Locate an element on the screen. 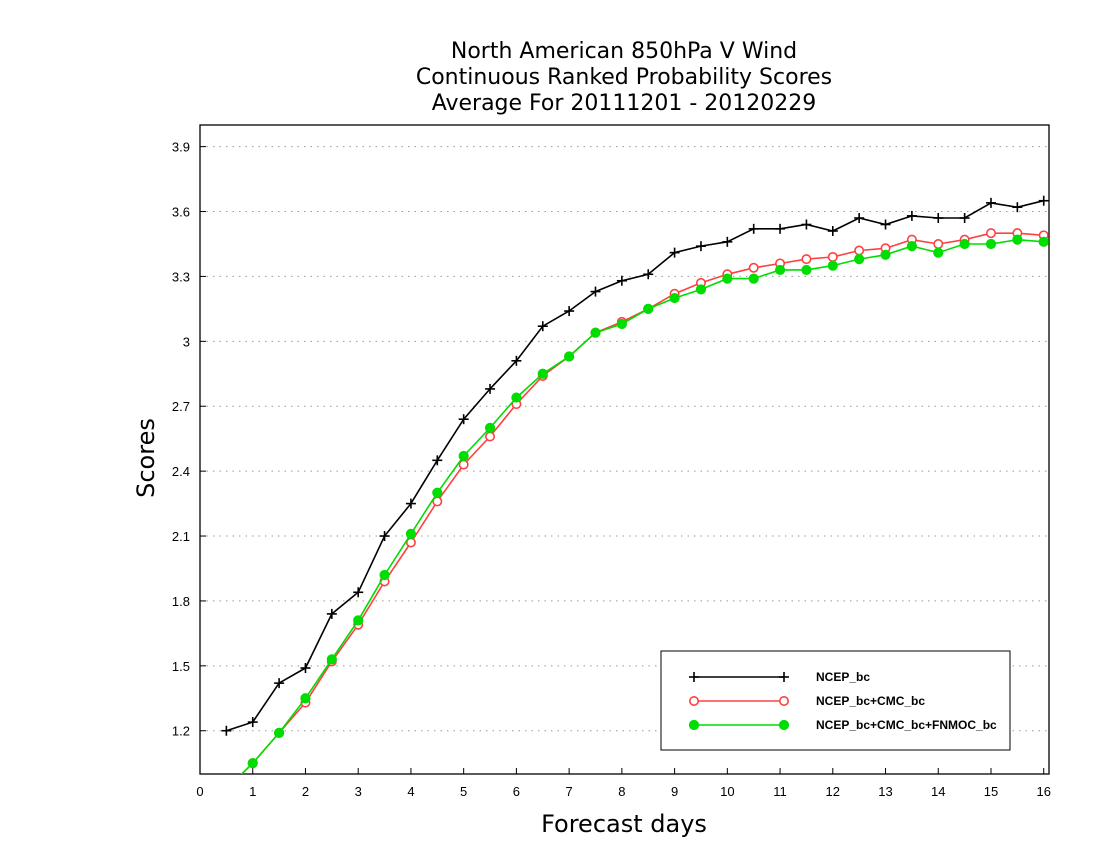 The image size is (1100, 850). x-tick-label: 16 is located at coordinates (1043, 791).